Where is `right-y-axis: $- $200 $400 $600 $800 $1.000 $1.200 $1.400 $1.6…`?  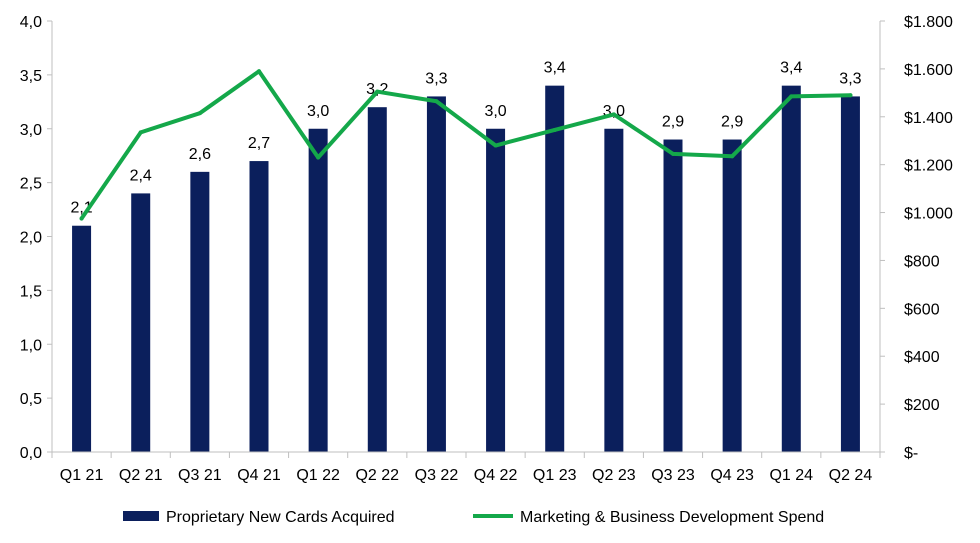 right-y-axis: $- $200 $400 $600 $800 $1.000 $1.200 $1.400 $1.6… is located at coordinates (916, 238).